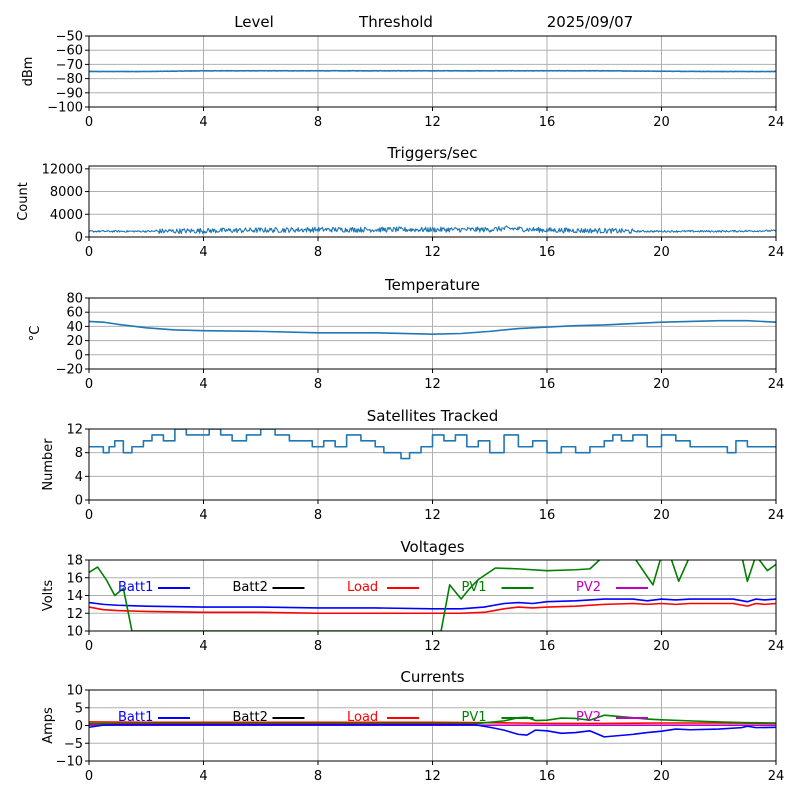  I want to click on panel-title: Voltages, so click(432, 547).